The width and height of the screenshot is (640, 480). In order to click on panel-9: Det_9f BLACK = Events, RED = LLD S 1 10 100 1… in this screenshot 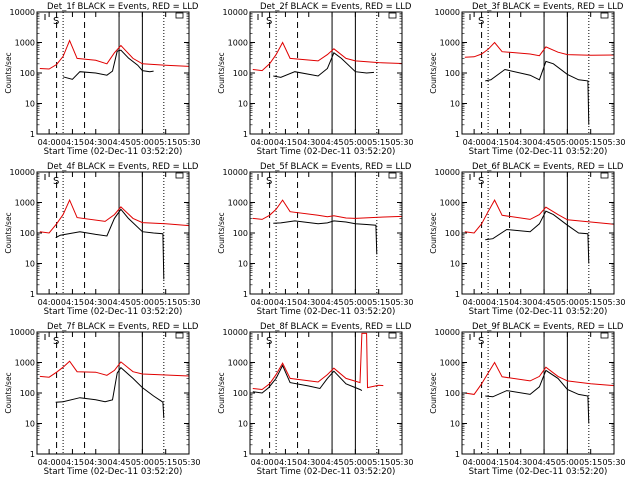, I will do `click(527, 399)`.